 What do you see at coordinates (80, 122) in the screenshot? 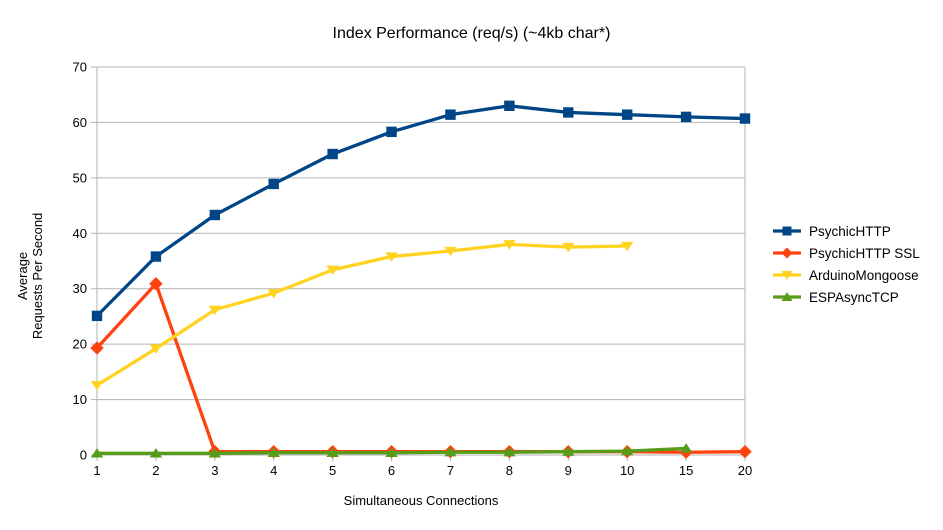
I see `y-tick-label: 60` at bounding box center [80, 122].